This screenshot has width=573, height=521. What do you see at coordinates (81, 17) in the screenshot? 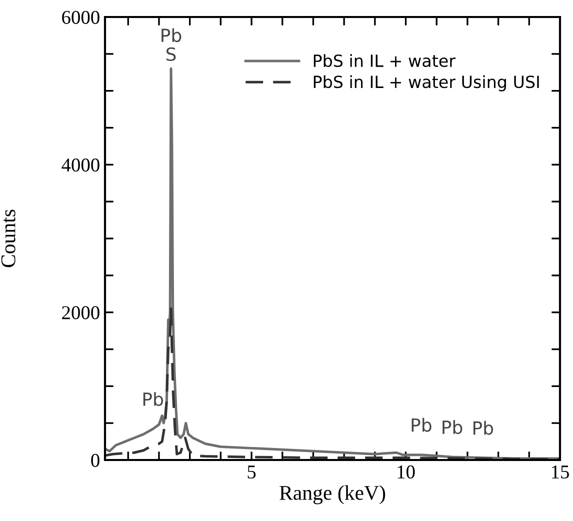
I see `y-tick-label: 6000` at bounding box center [81, 17].